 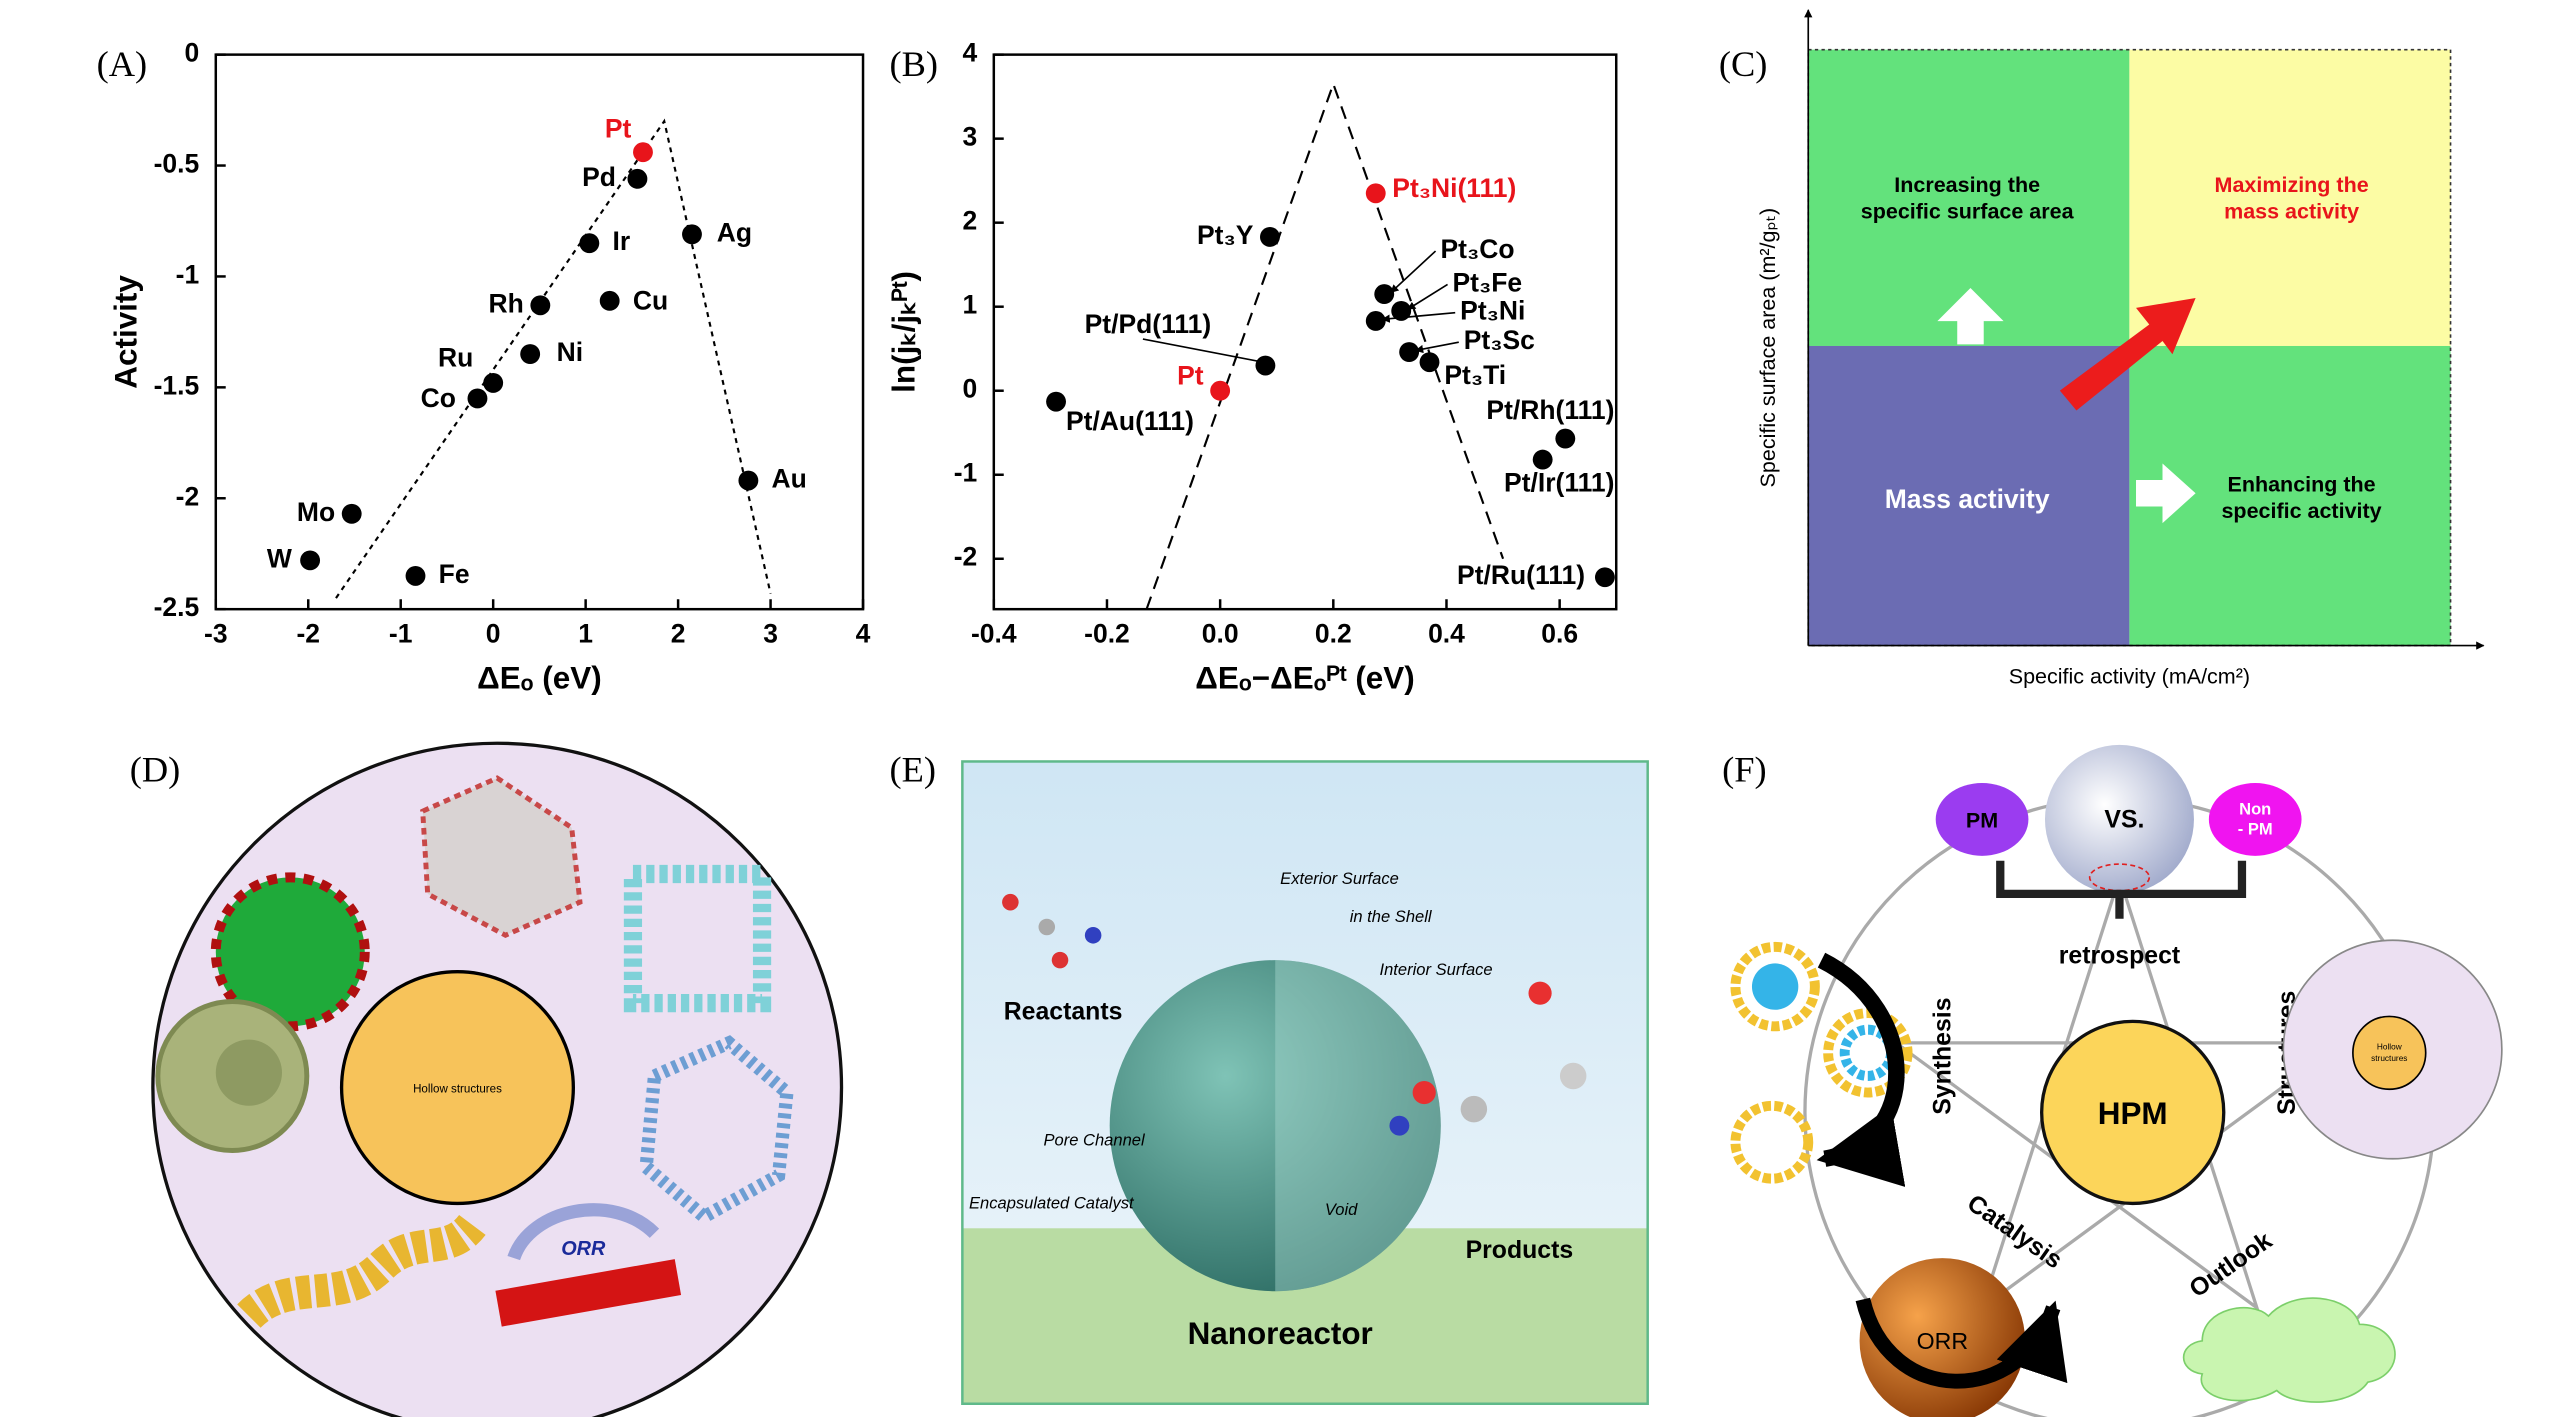 What do you see at coordinates (177, 164) in the screenshot?
I see `y-tick-label: -0.5` at bounding box center [177, 164].